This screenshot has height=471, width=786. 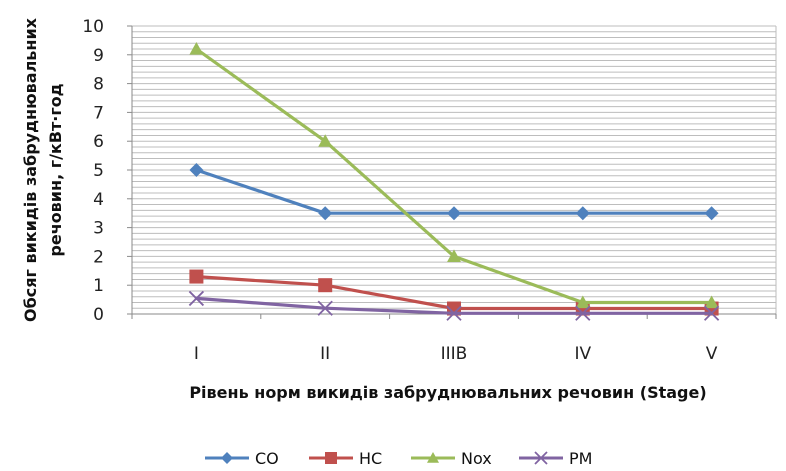 What do you see at coordinates (433, 457) in the screenshot?
I see `legend-marker-nox` at bounding box center [433, 457].